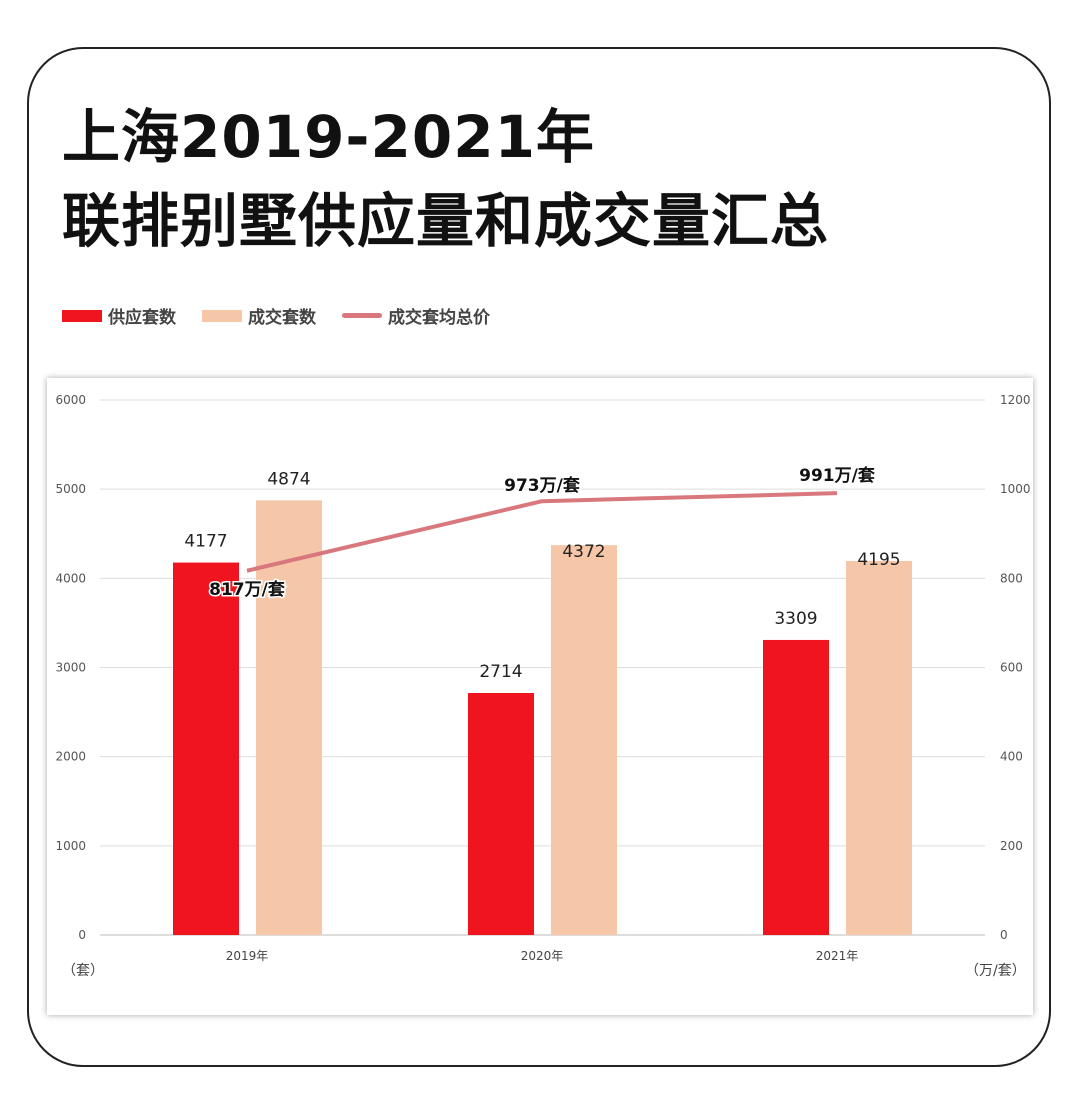 The width and height of the screenshot is (1080, 1112). What do you see at coordinates (1015, 489) in the screenshot?
I see `y-right-tick: 1000` at bounding box center [1015, 489].